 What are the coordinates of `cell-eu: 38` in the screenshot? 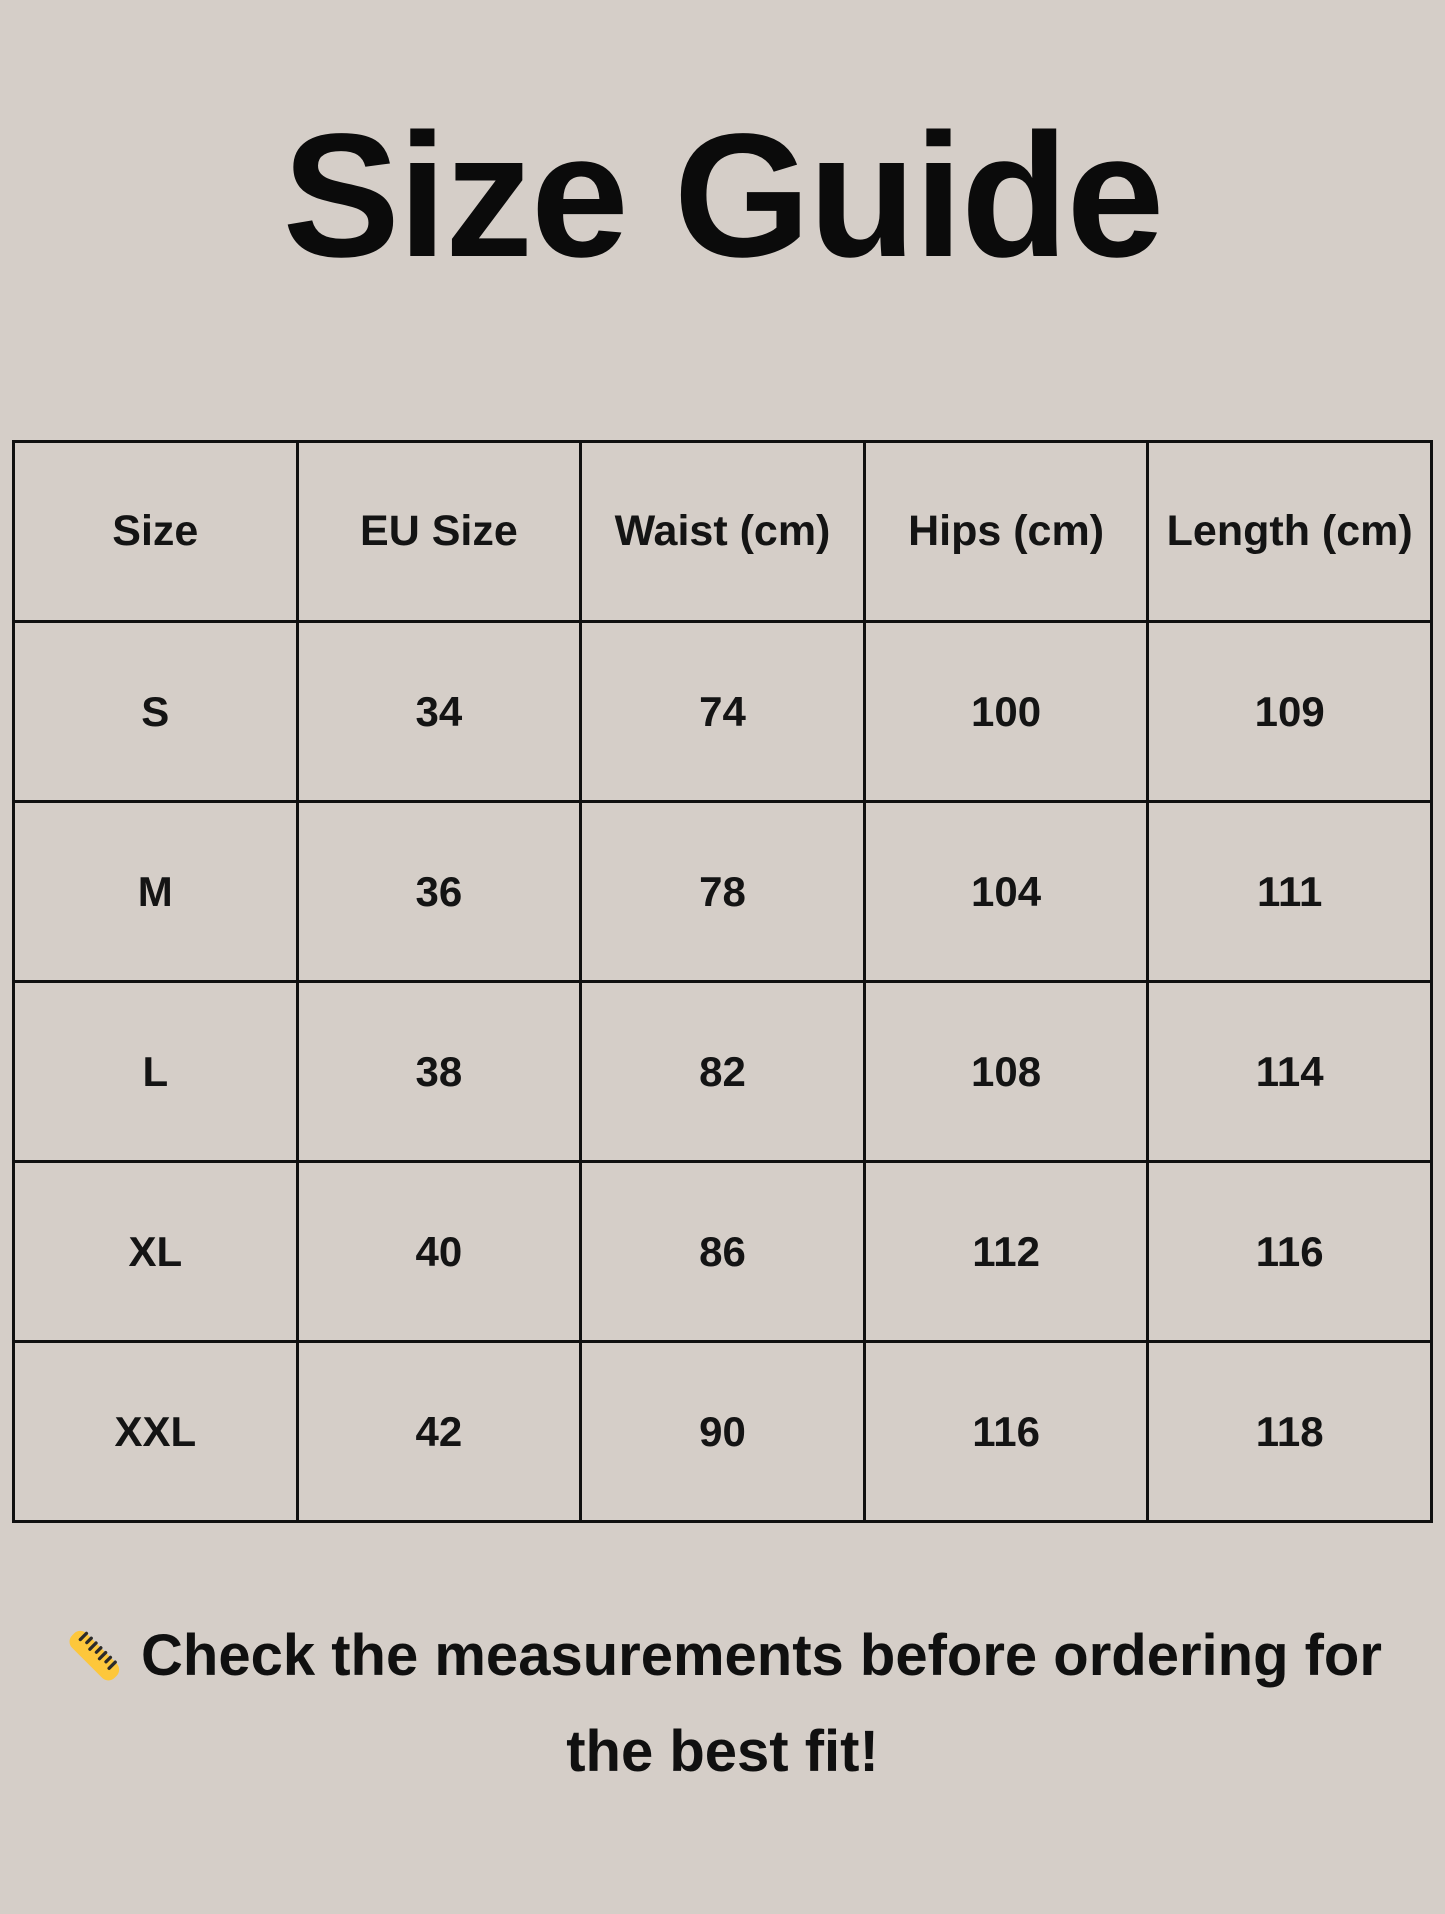 It's located at (439, 1071).